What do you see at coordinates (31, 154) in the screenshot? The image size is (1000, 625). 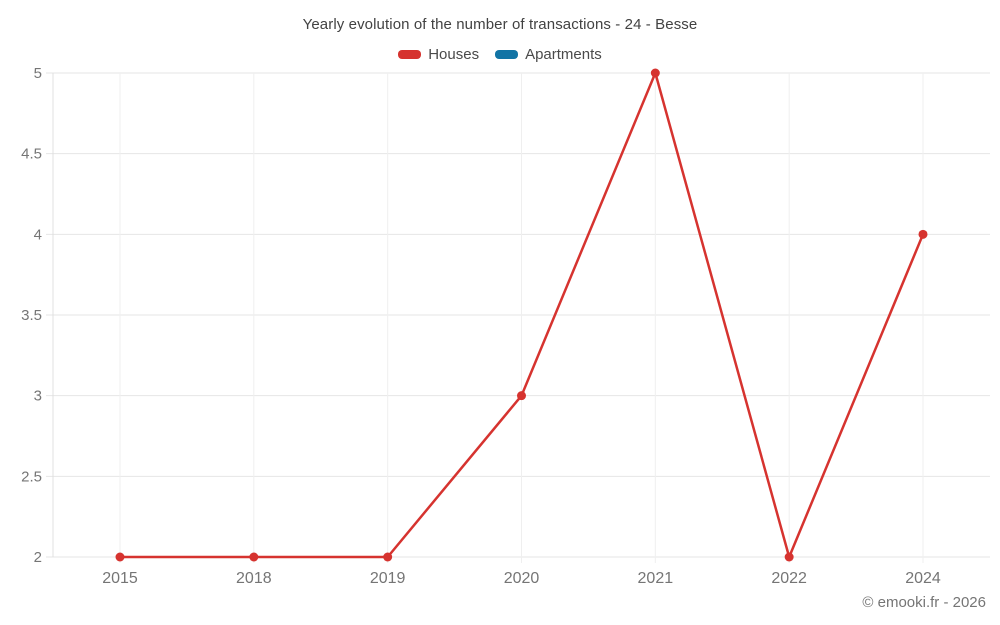 I see `y-tick-label: 4.5` at bounding box center [31, 154].